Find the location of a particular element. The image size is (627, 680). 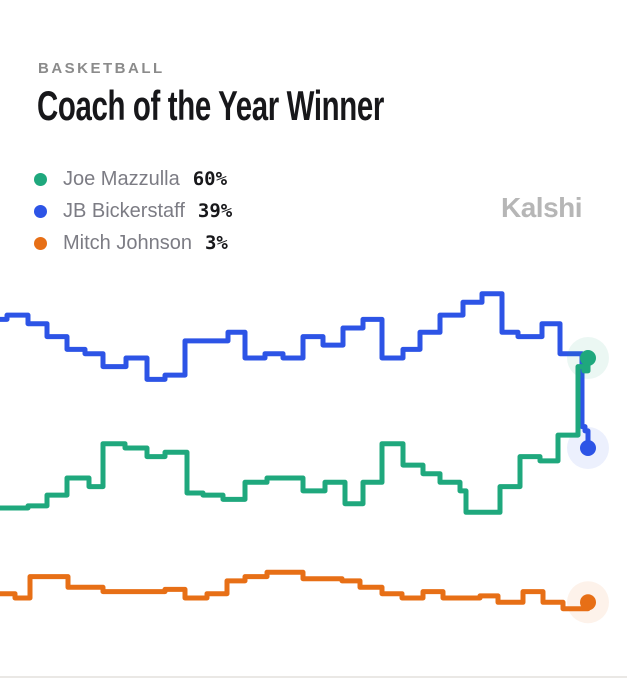

legend-item-mitch-johnson: Mitch Johnson 3% is located at coordinates (133, 243).